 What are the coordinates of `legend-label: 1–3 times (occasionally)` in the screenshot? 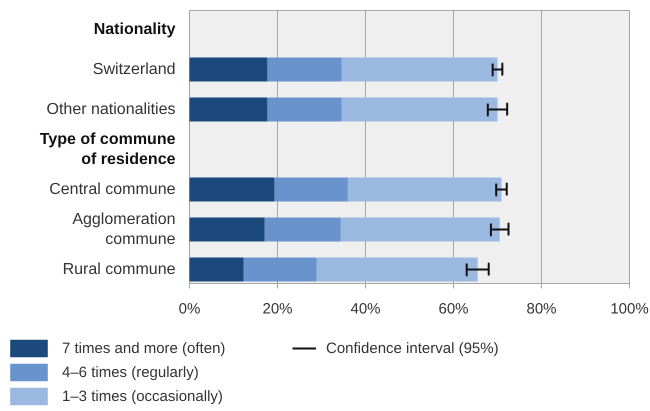 It's located at (142, 396).